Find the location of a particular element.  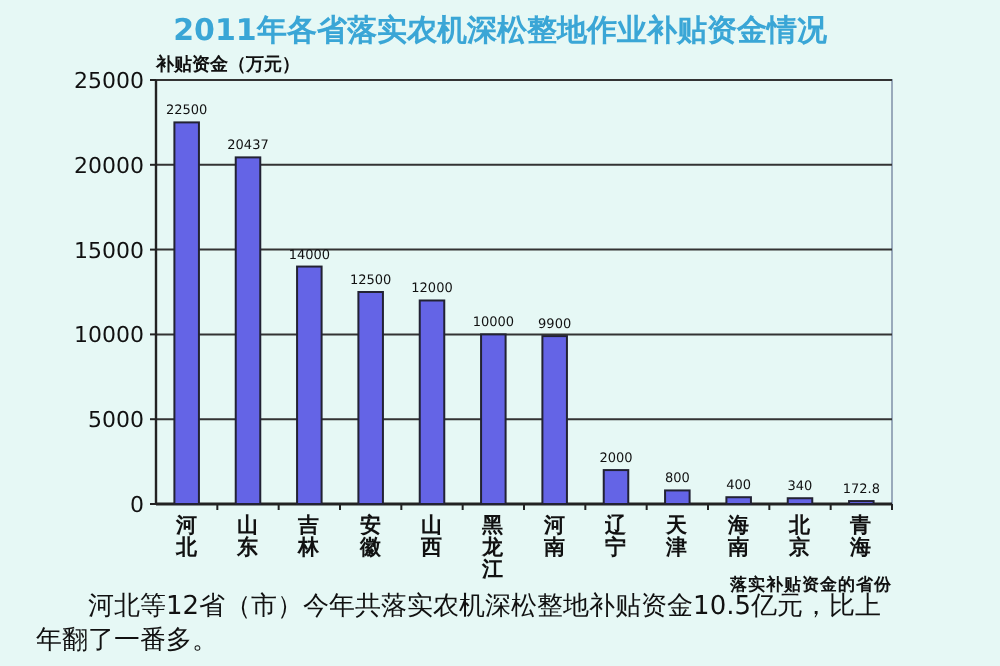

x-tick-label: 河南 is located at coordinates (553, 536).